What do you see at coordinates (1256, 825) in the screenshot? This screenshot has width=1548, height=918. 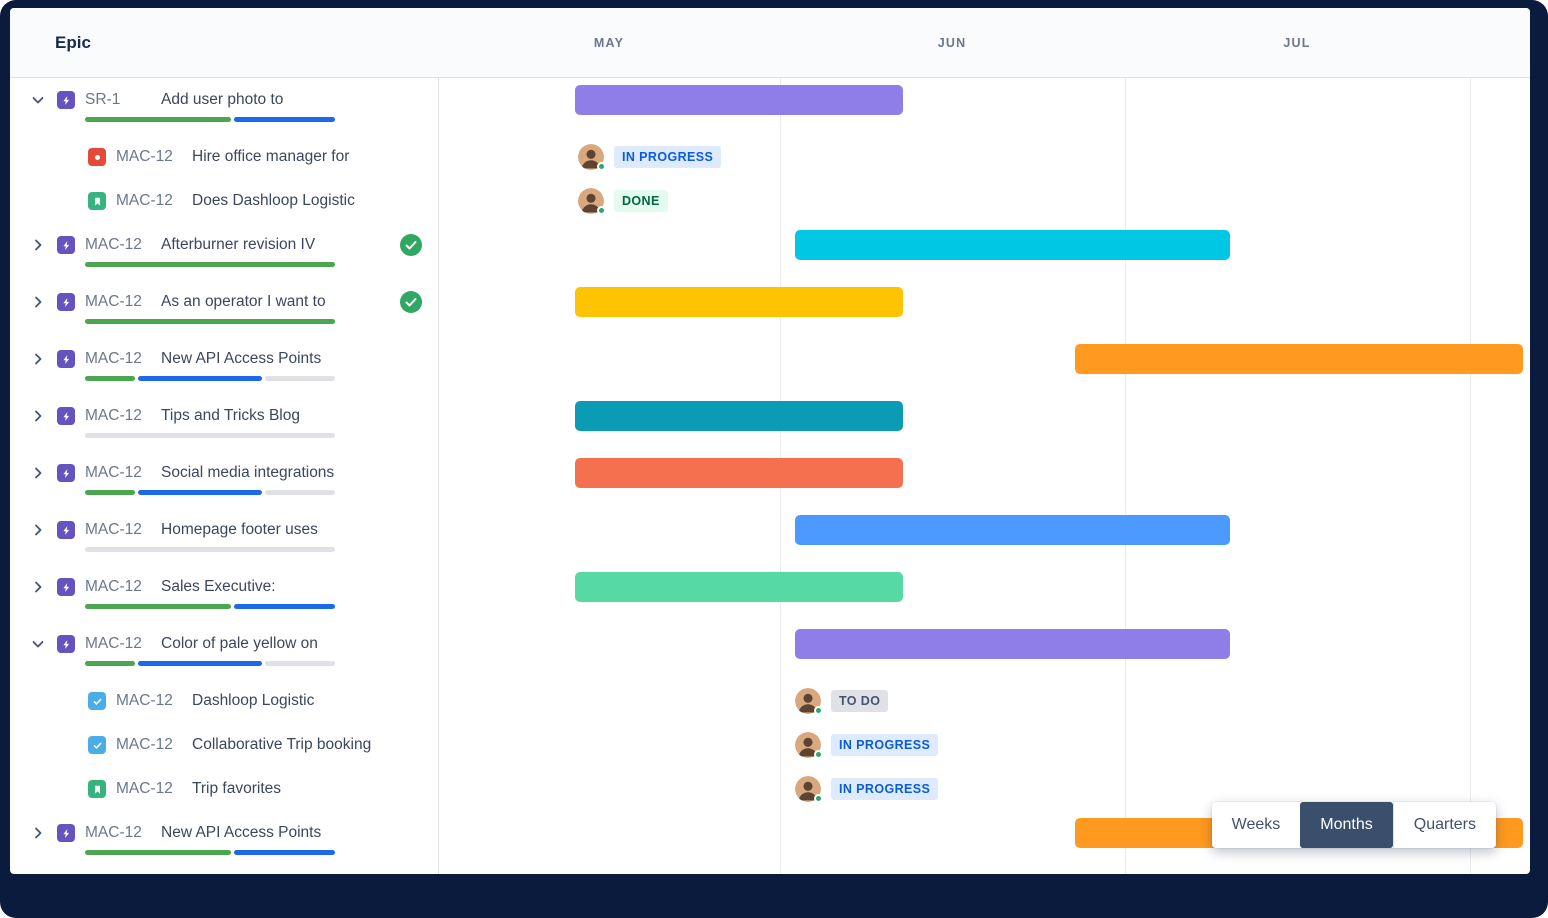 I see `weeks-button: Weeks` at bounding box center [1256, 825].